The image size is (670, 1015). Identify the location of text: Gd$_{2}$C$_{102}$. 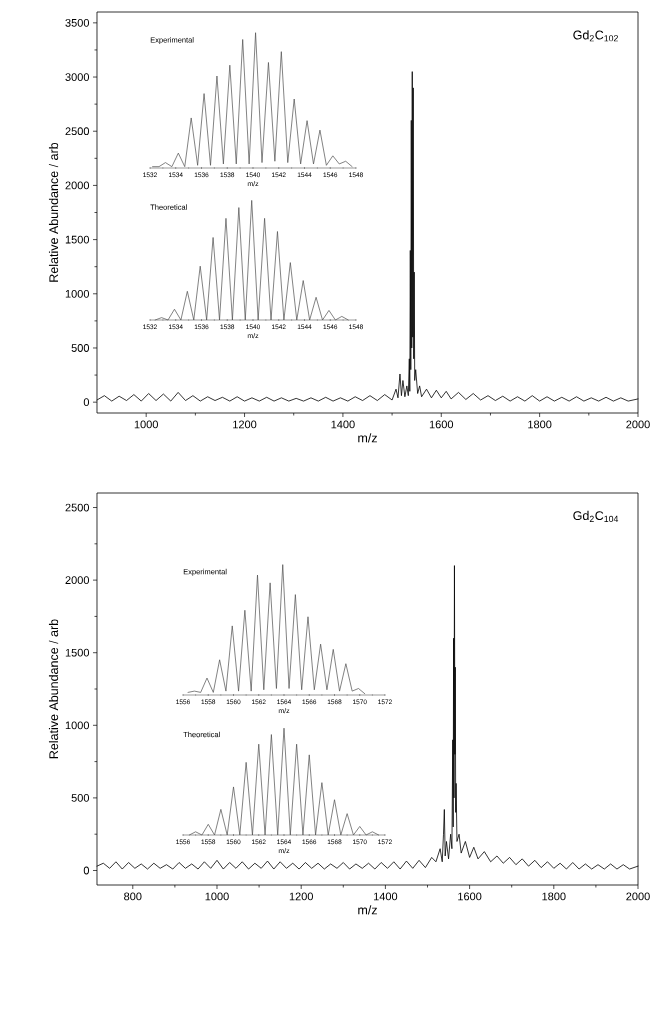
(595, 36).